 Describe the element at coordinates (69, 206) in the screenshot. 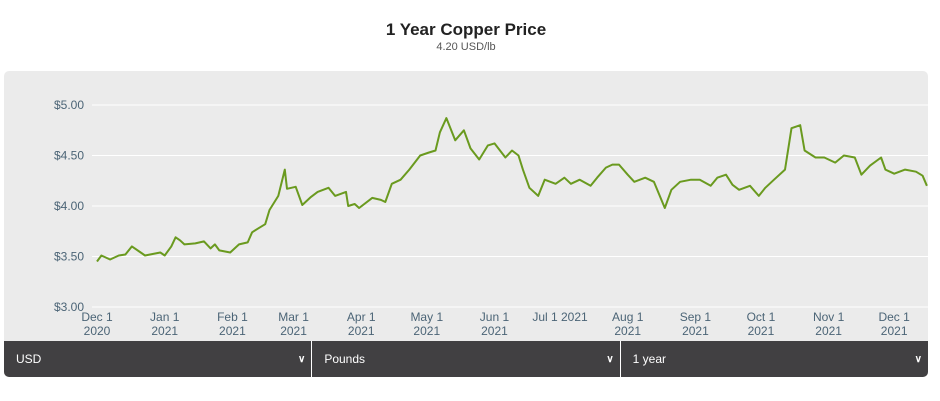

I see `y-tick-label: $4.00` at that location.